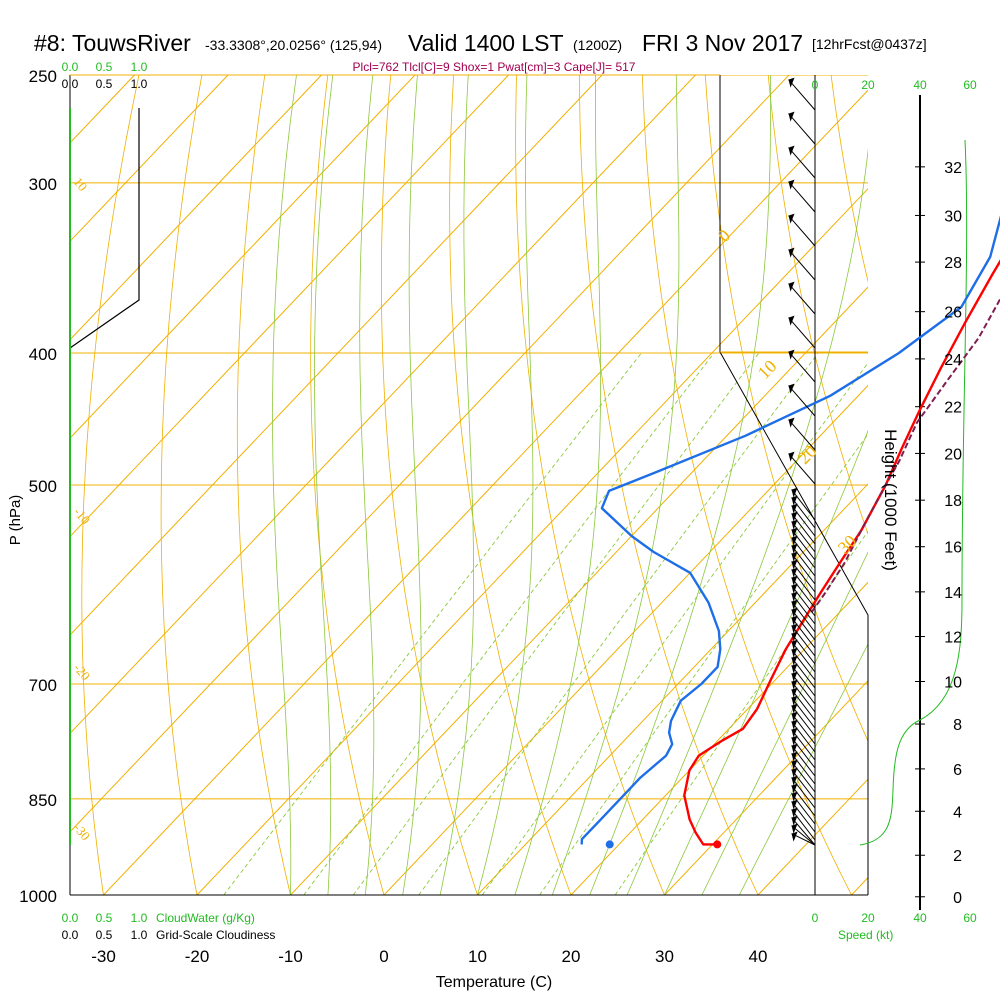 The image size is (1000, 1000). I want to click on mixing-ratio-label: 12, so click(560, 911).